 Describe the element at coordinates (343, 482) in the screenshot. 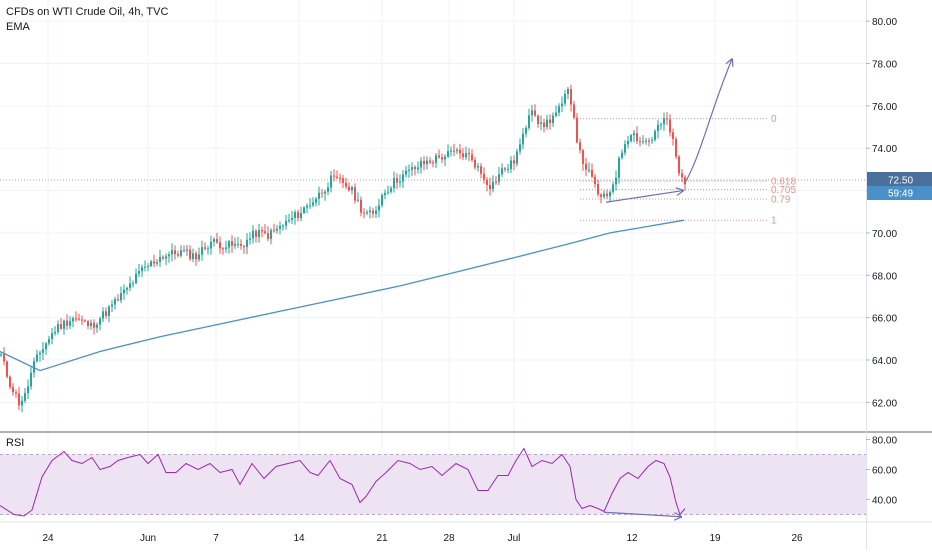

I see `rsi-line` at that location.